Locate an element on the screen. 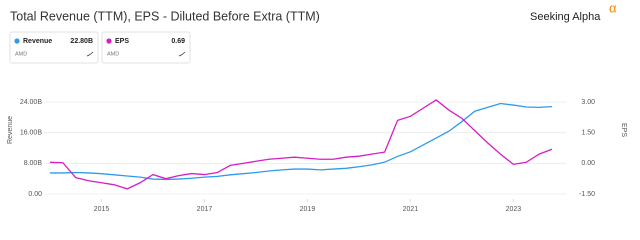 The width and height of the screenshot is (640, 240). y-axis-label: Revenue is located at coordinates (10, 130).